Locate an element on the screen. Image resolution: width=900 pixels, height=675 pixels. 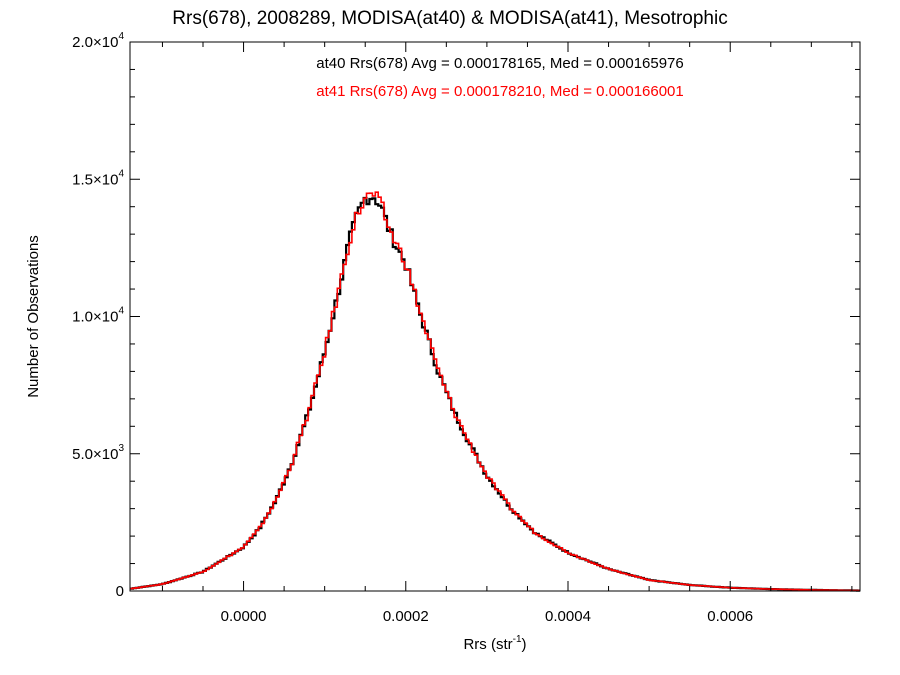
x-tick-label: 0.0006 is located at coordinates (730, 616).